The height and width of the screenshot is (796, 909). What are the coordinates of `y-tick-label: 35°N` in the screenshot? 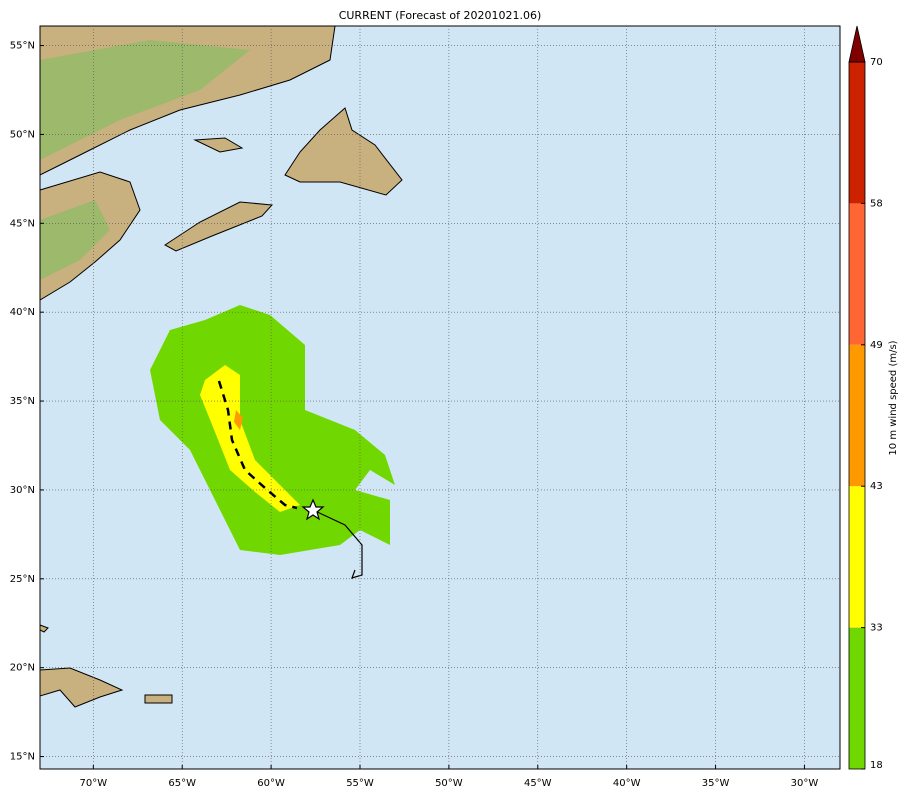 It's located at (22, 401).